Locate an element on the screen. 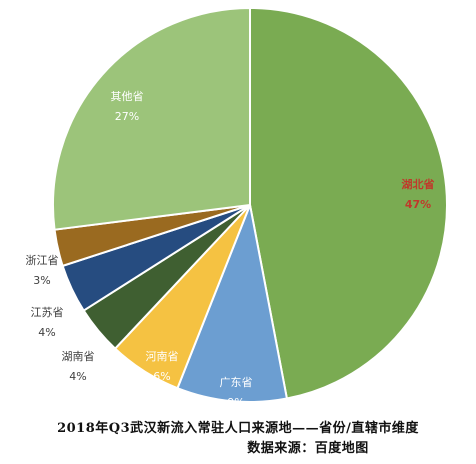 The image size is (476, 464). slice-value-label: 9% is located at coordinates (235, 402).